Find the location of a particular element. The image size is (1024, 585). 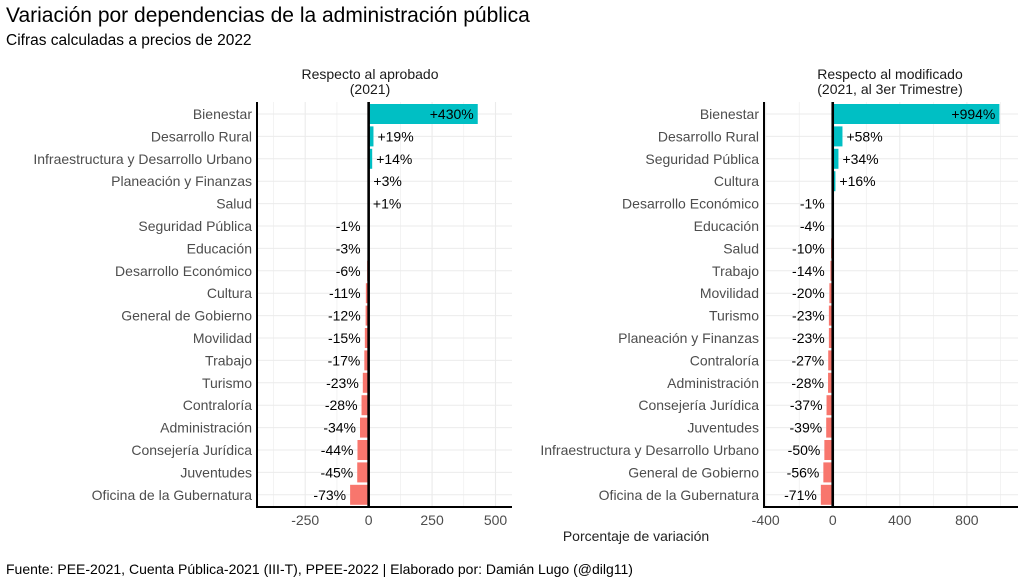

data-label: -10% is located at coordinates (808, 248).